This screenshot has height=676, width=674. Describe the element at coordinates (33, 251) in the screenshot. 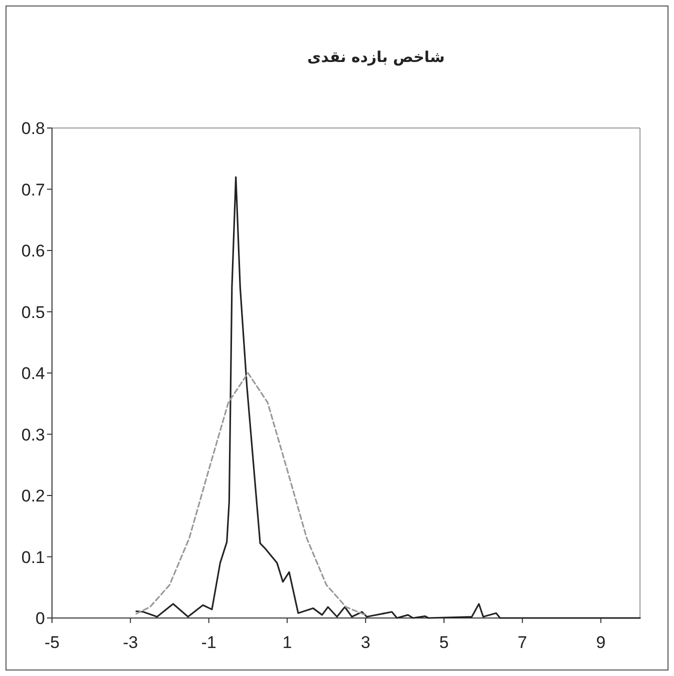

I see `y-tick-label: 0.6` at that location.